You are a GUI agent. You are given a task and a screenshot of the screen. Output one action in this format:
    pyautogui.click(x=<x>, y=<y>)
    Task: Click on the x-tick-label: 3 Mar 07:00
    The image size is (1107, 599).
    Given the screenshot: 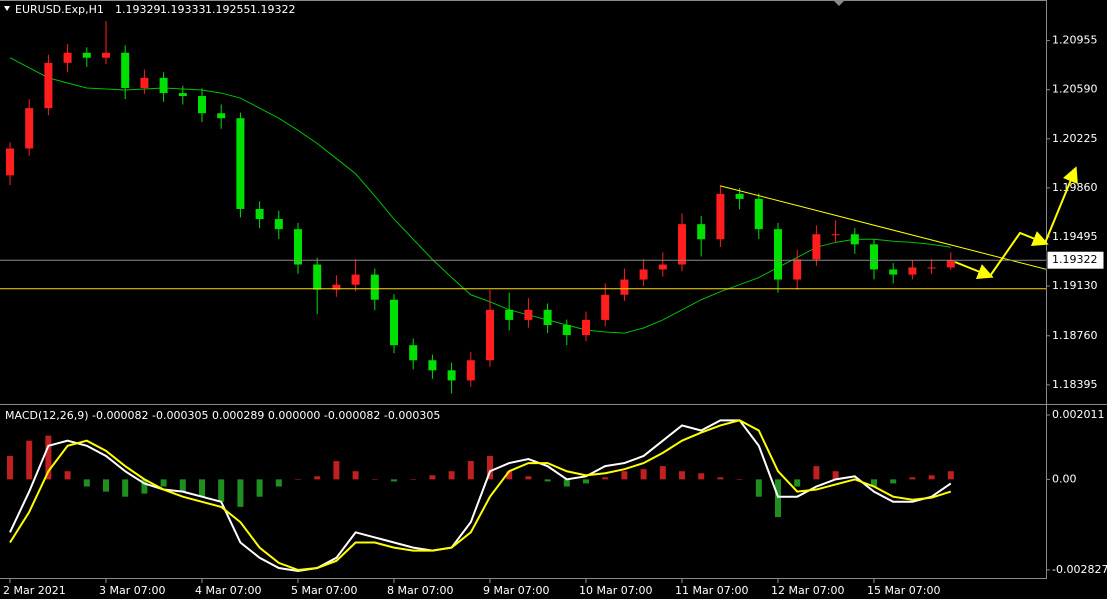 What is the action you would take?
    pyautogui.click(x=132, y=590)
    